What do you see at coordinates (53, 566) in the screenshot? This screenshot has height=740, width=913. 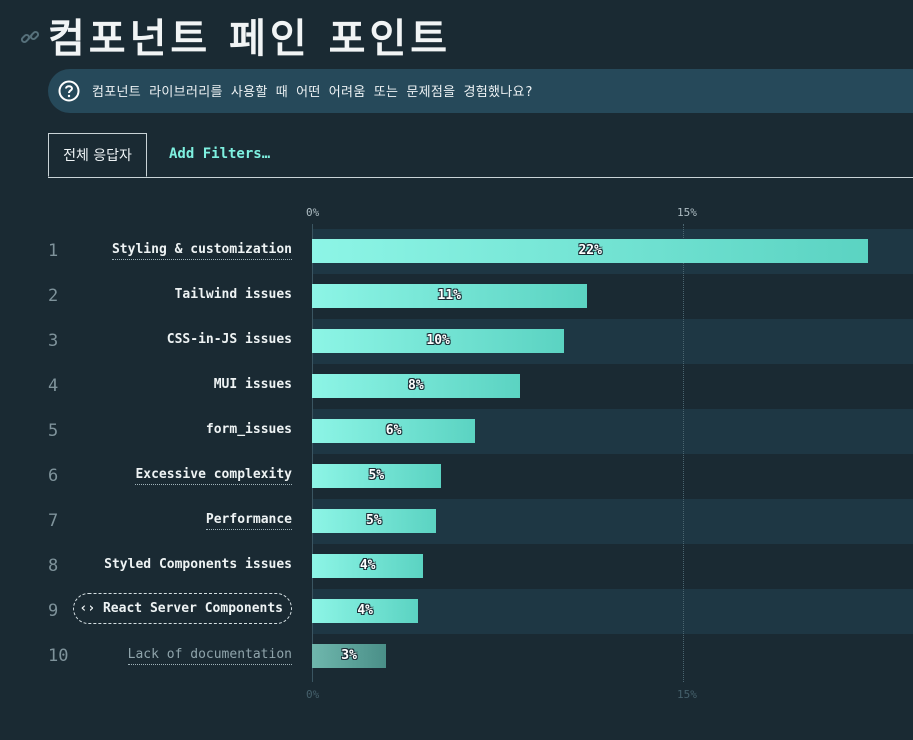 I see `rank-number: 8` at bounding box center [53, 566].